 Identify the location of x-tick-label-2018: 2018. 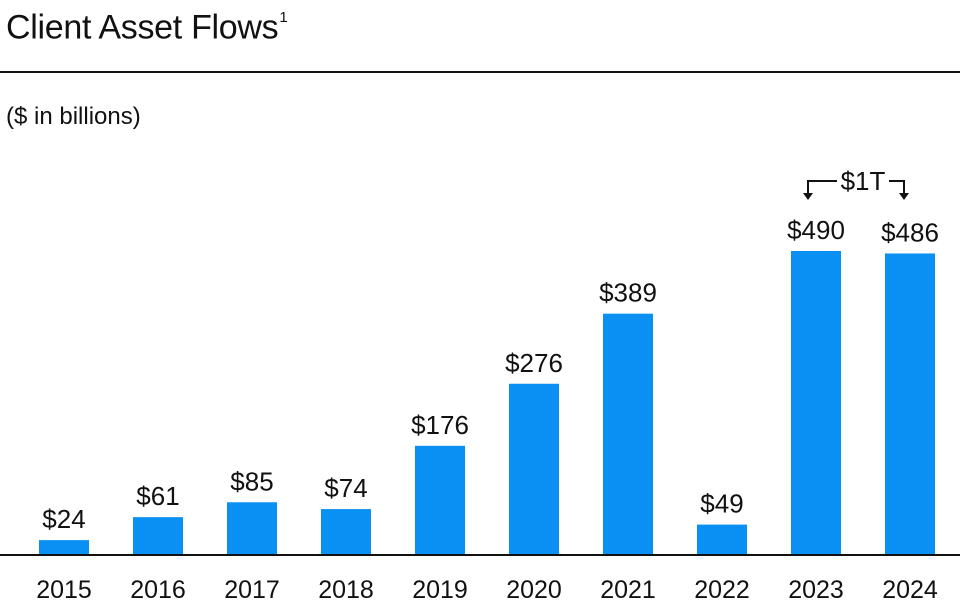
(346, 590).